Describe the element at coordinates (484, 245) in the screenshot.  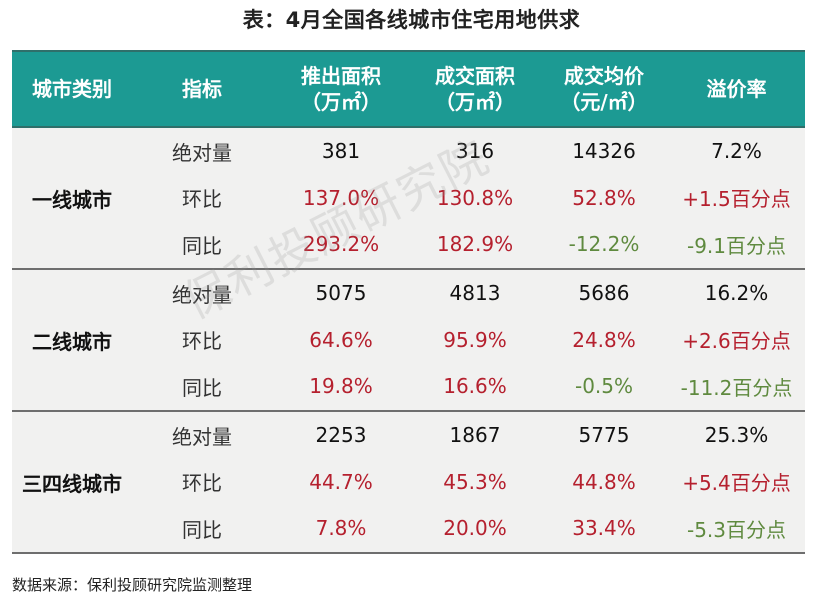
I see `table-row: 同比 293.2% 182.9% -12.2% -9.1百分点` at that location.